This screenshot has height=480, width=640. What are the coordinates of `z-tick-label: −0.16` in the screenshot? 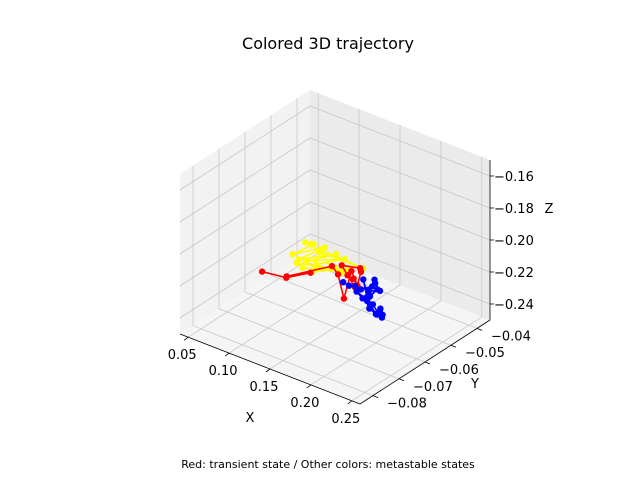 It's located at (514, 177).